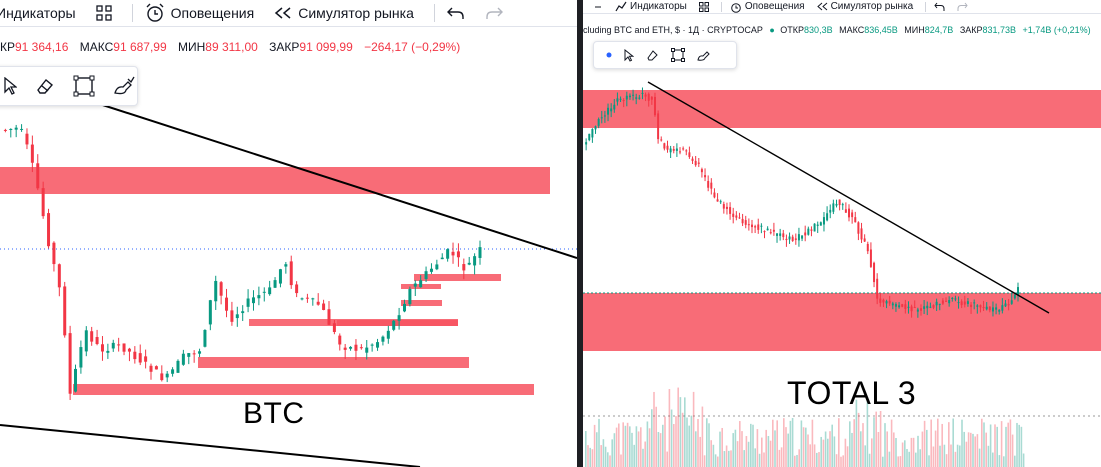 This screenshot has height=467, width=1101. I want to click on toolbar-divider, so click(434, 13).